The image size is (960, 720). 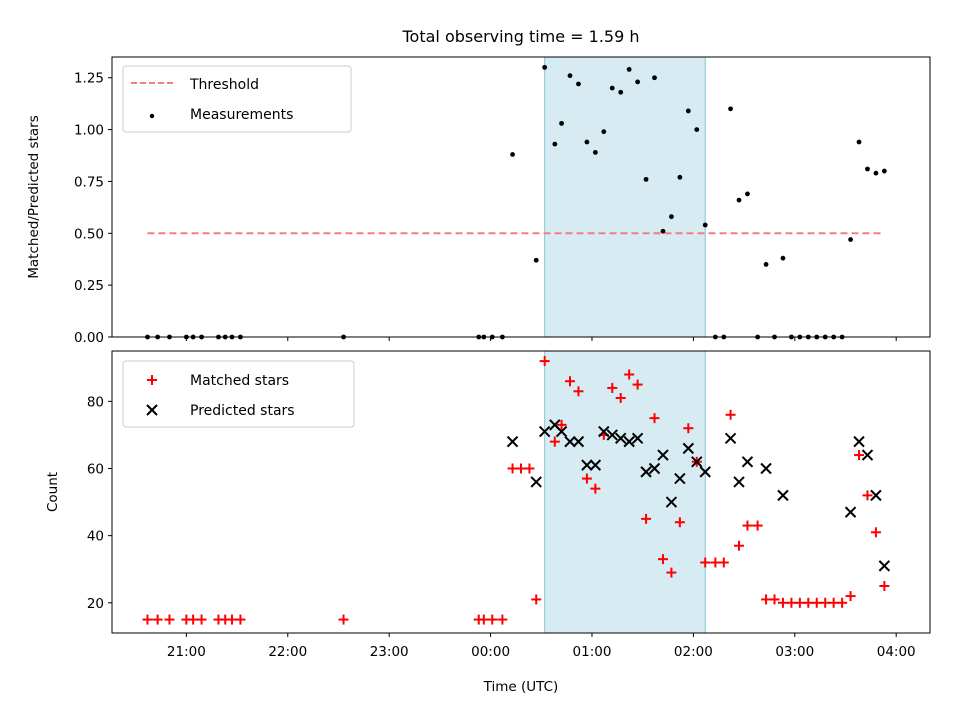 What do you see at coordinates (592, 652) in the screenshot?
I see `x-tick-label: 01:00` at bounding box center [592, 652].